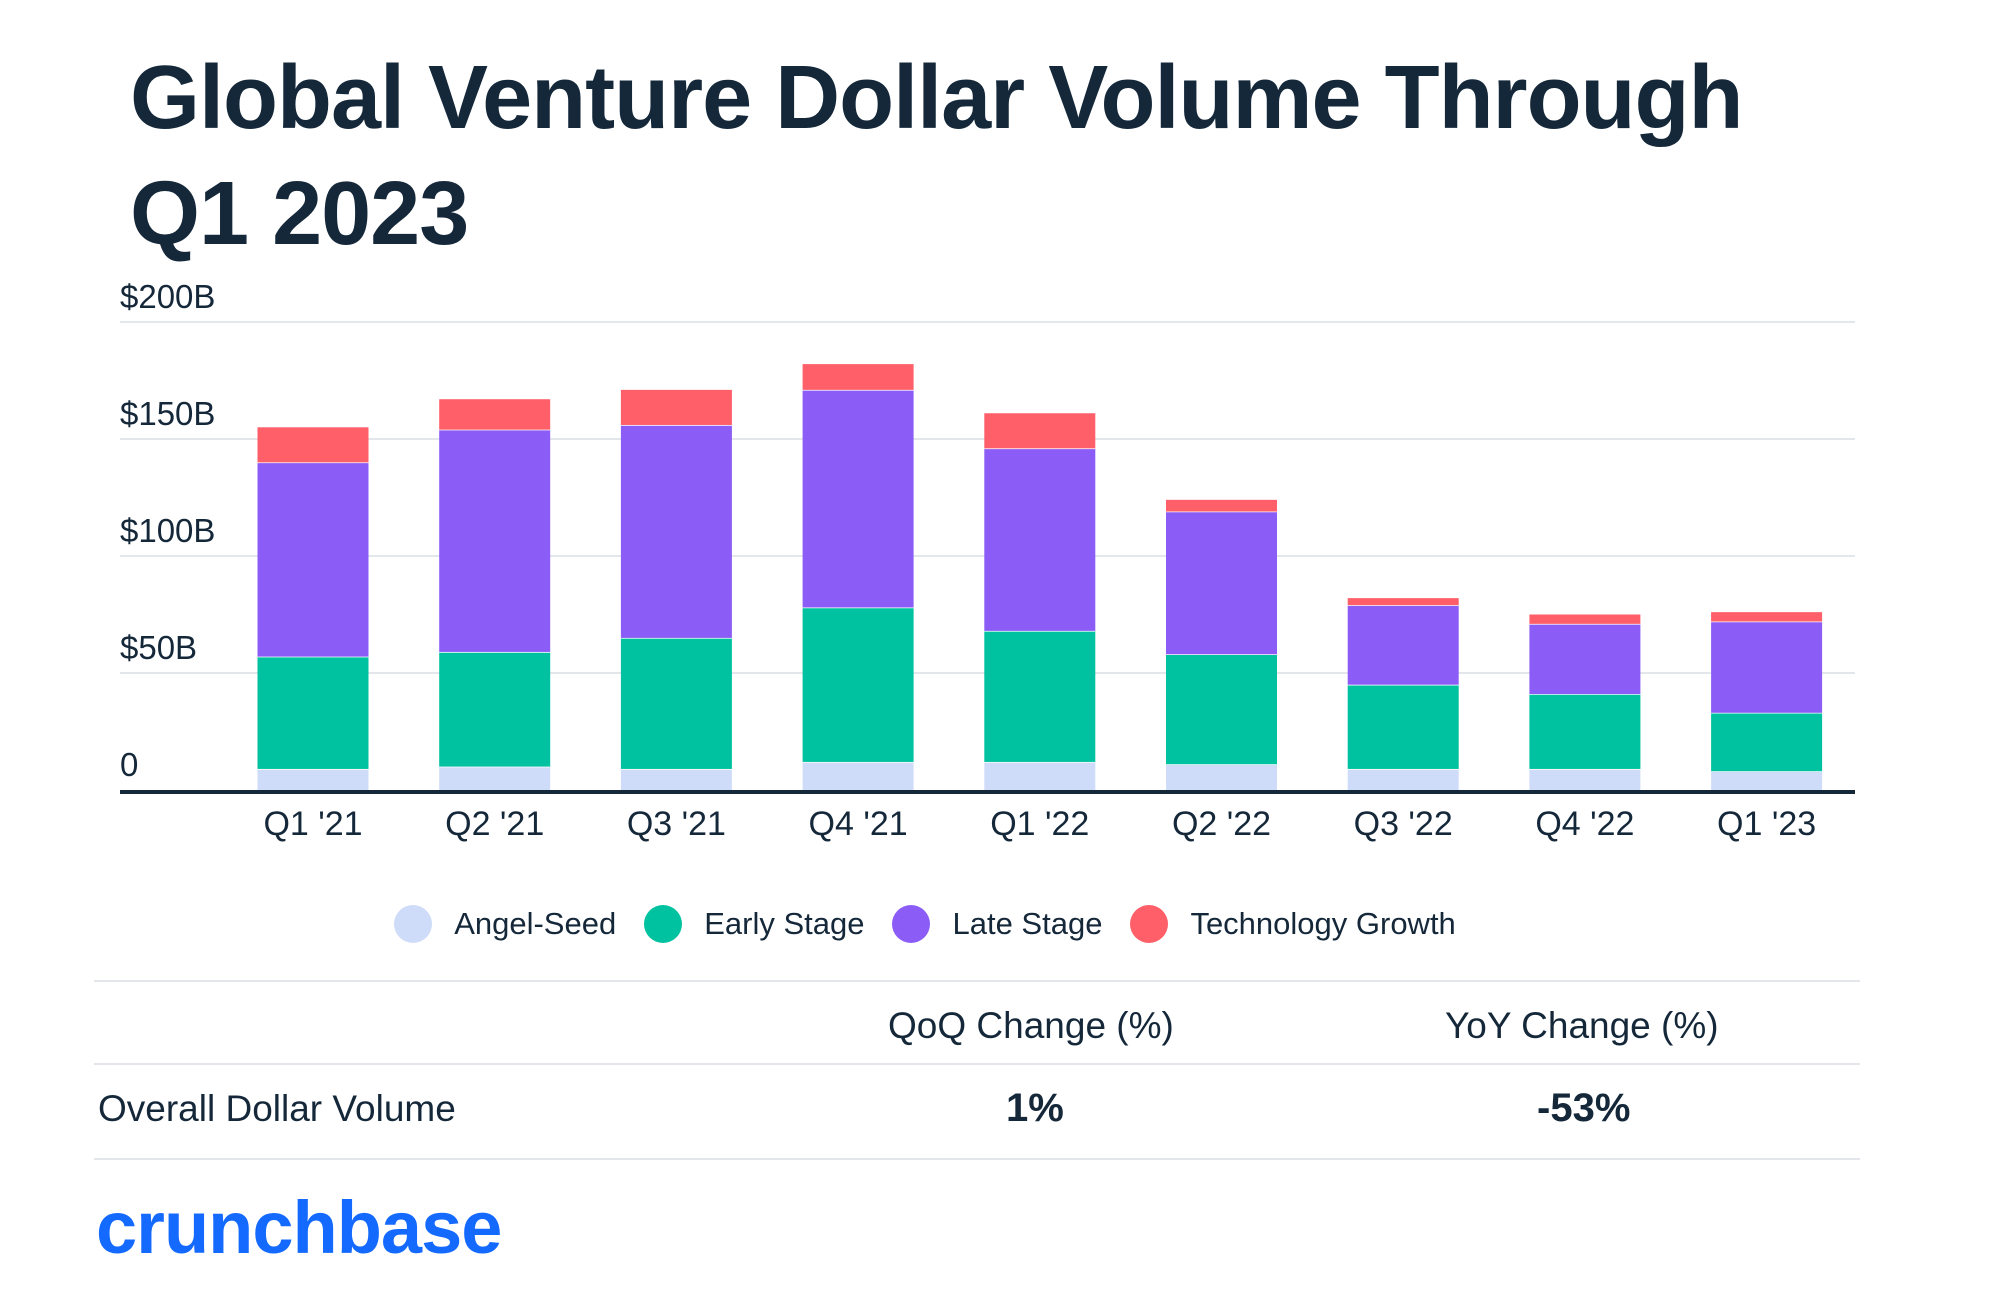 Image resolution: width=1990 pixels, height=1294 pixels. Describe the element at coordinates (858, 824) in the screenshot. I see `x-tick-label: Q4 '21` at that location.